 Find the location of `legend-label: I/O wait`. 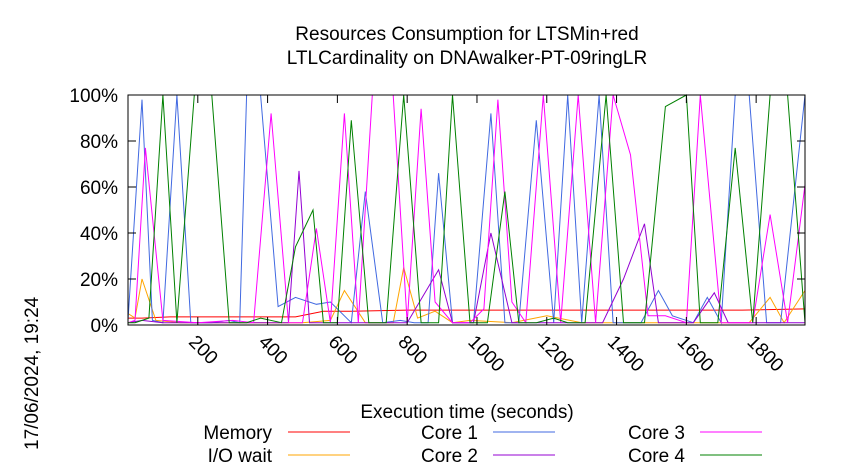

legend-label: I/O wait is located at coordinates (240, 456).